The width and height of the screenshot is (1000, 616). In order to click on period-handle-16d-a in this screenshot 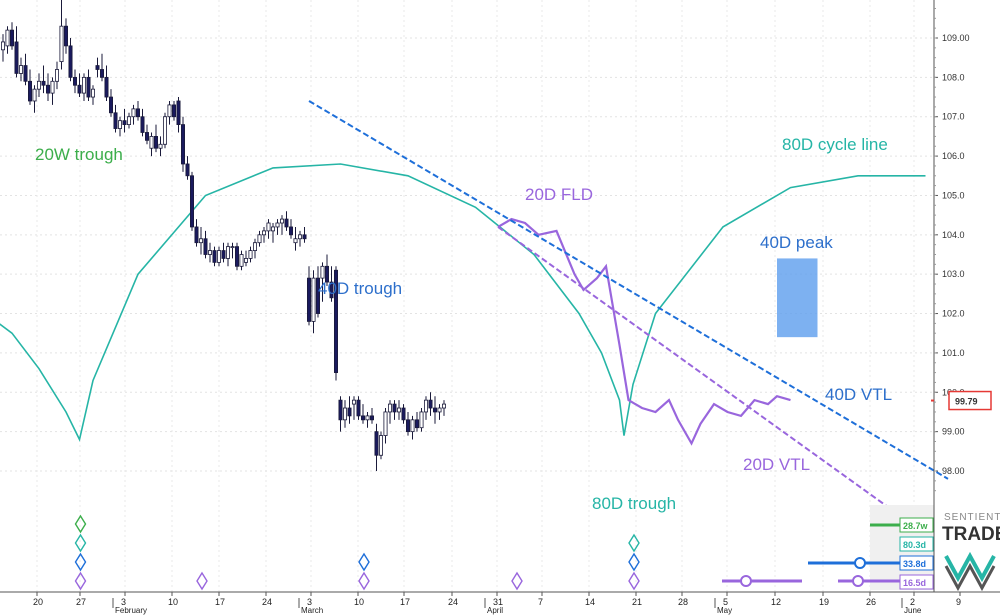, I will do `click(746, 581)`.